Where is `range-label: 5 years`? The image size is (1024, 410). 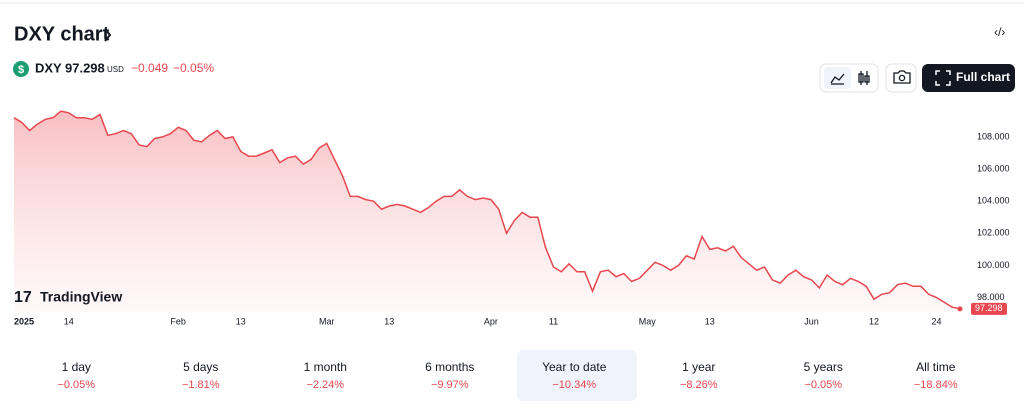
range-label: 5 years is located at coordinates (823, 367).